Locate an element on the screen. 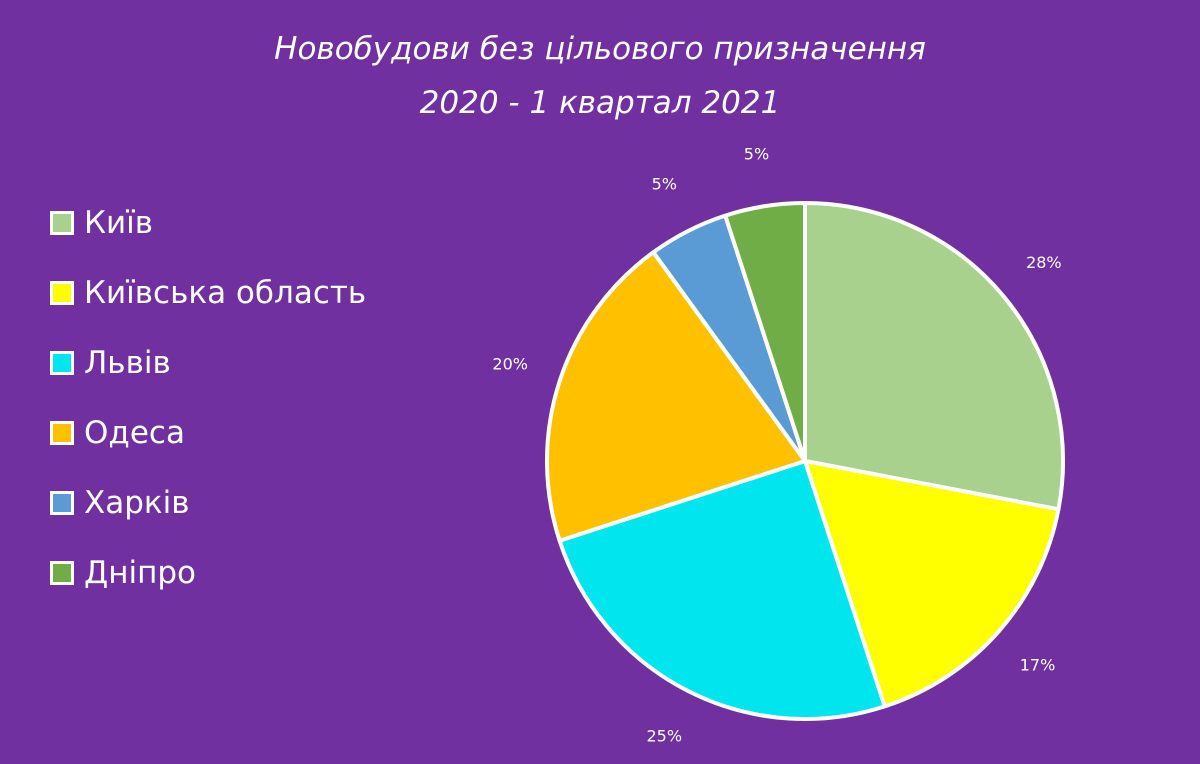  legend-item-kyiv: Київ is located at coordinates (208, 223).